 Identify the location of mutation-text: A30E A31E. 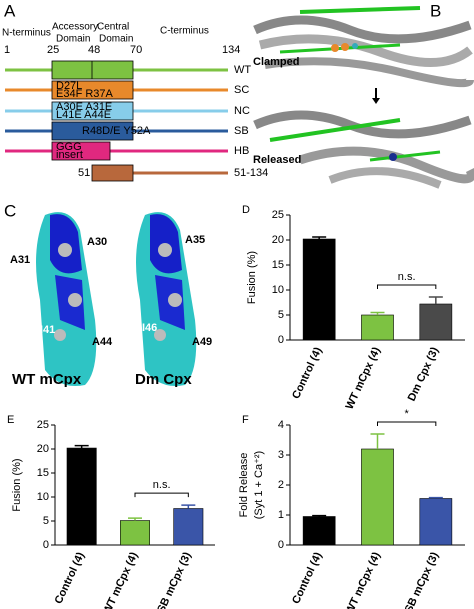
(84, 107).